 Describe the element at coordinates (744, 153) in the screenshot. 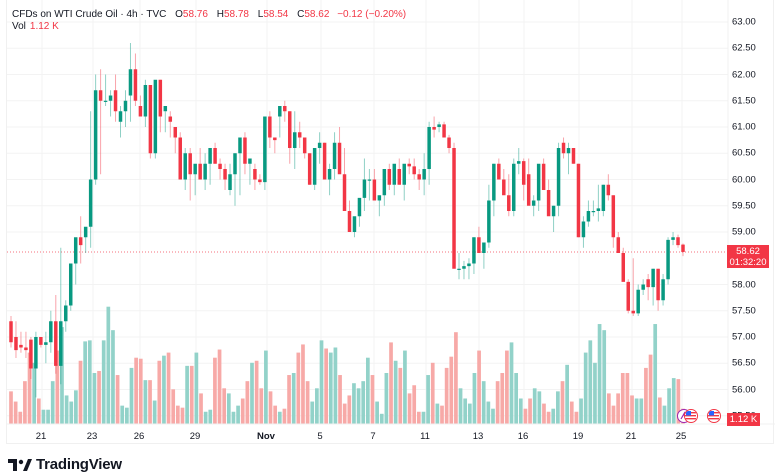

I see `price-tick-label: 60.50` at that location.